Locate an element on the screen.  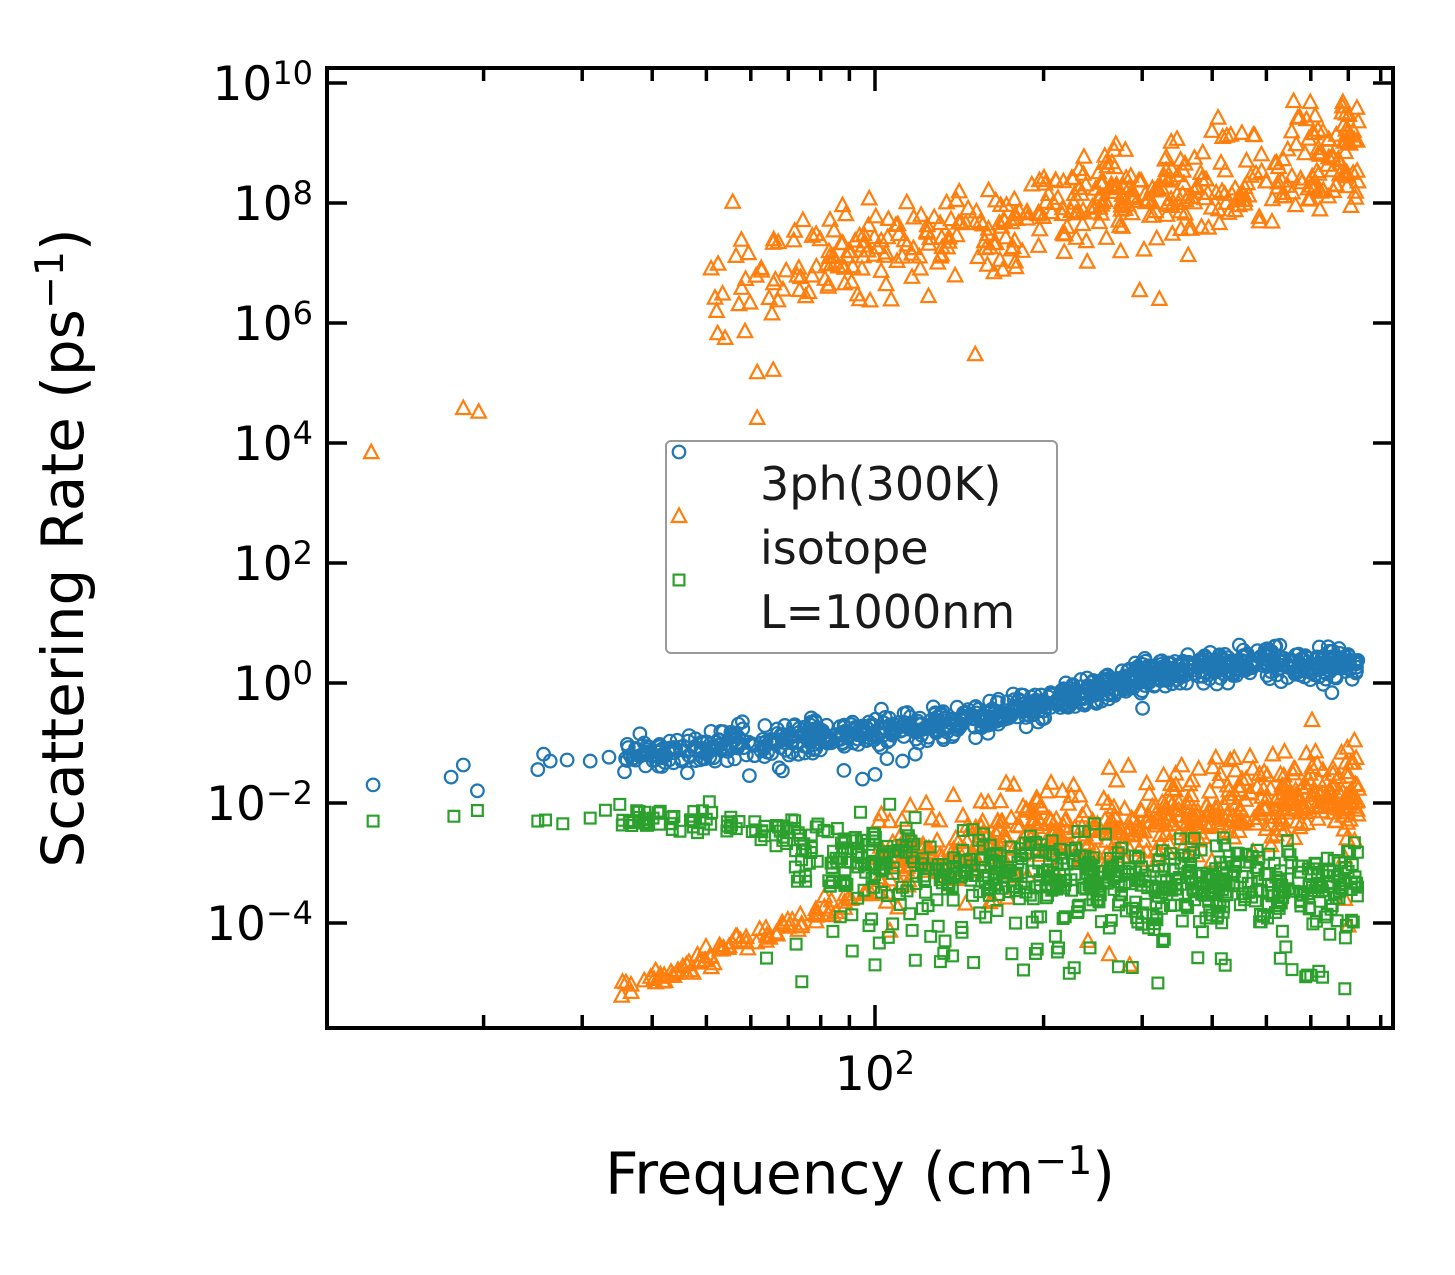
square-marker-icon is located at coordinates (679, 580).